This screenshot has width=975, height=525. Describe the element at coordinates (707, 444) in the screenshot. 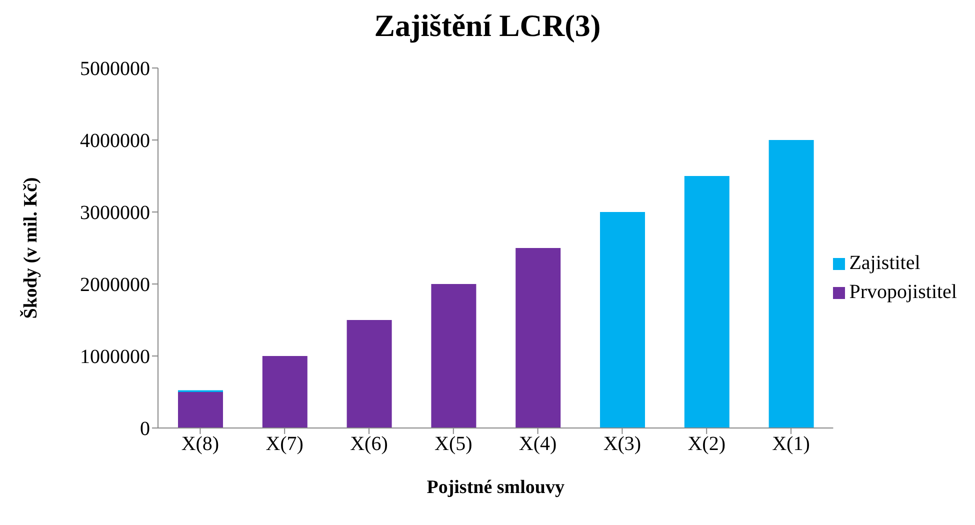

I see `x-tick-label: X(2)` at that location.